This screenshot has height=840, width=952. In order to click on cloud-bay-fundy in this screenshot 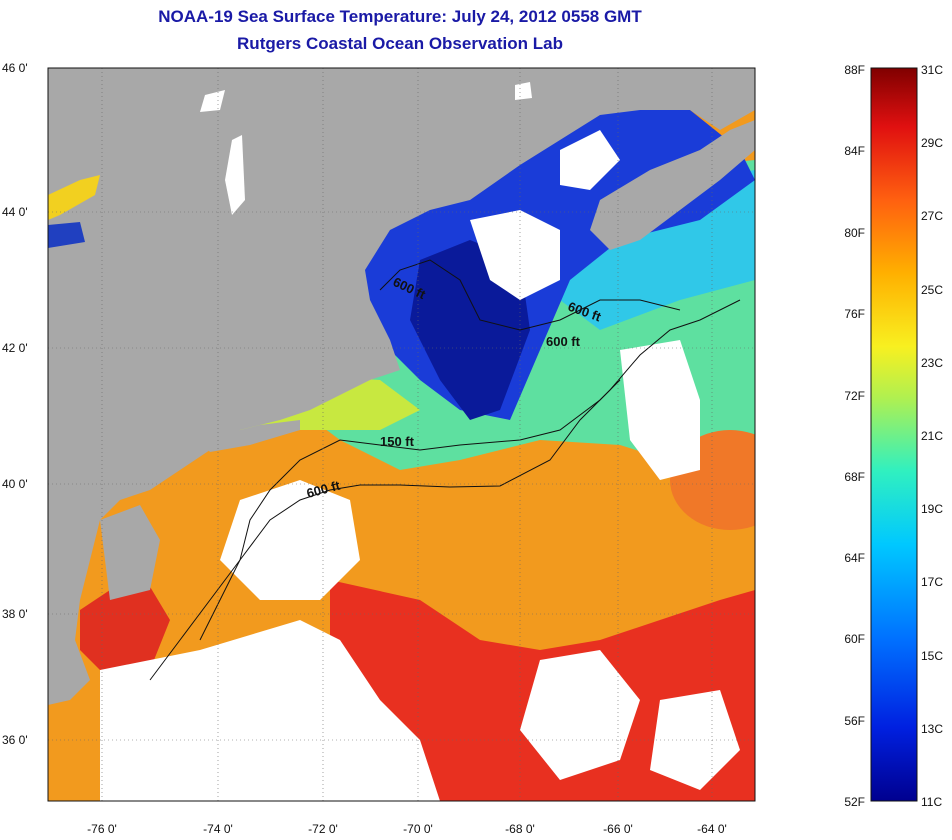, I will do `click(590, 160)`.